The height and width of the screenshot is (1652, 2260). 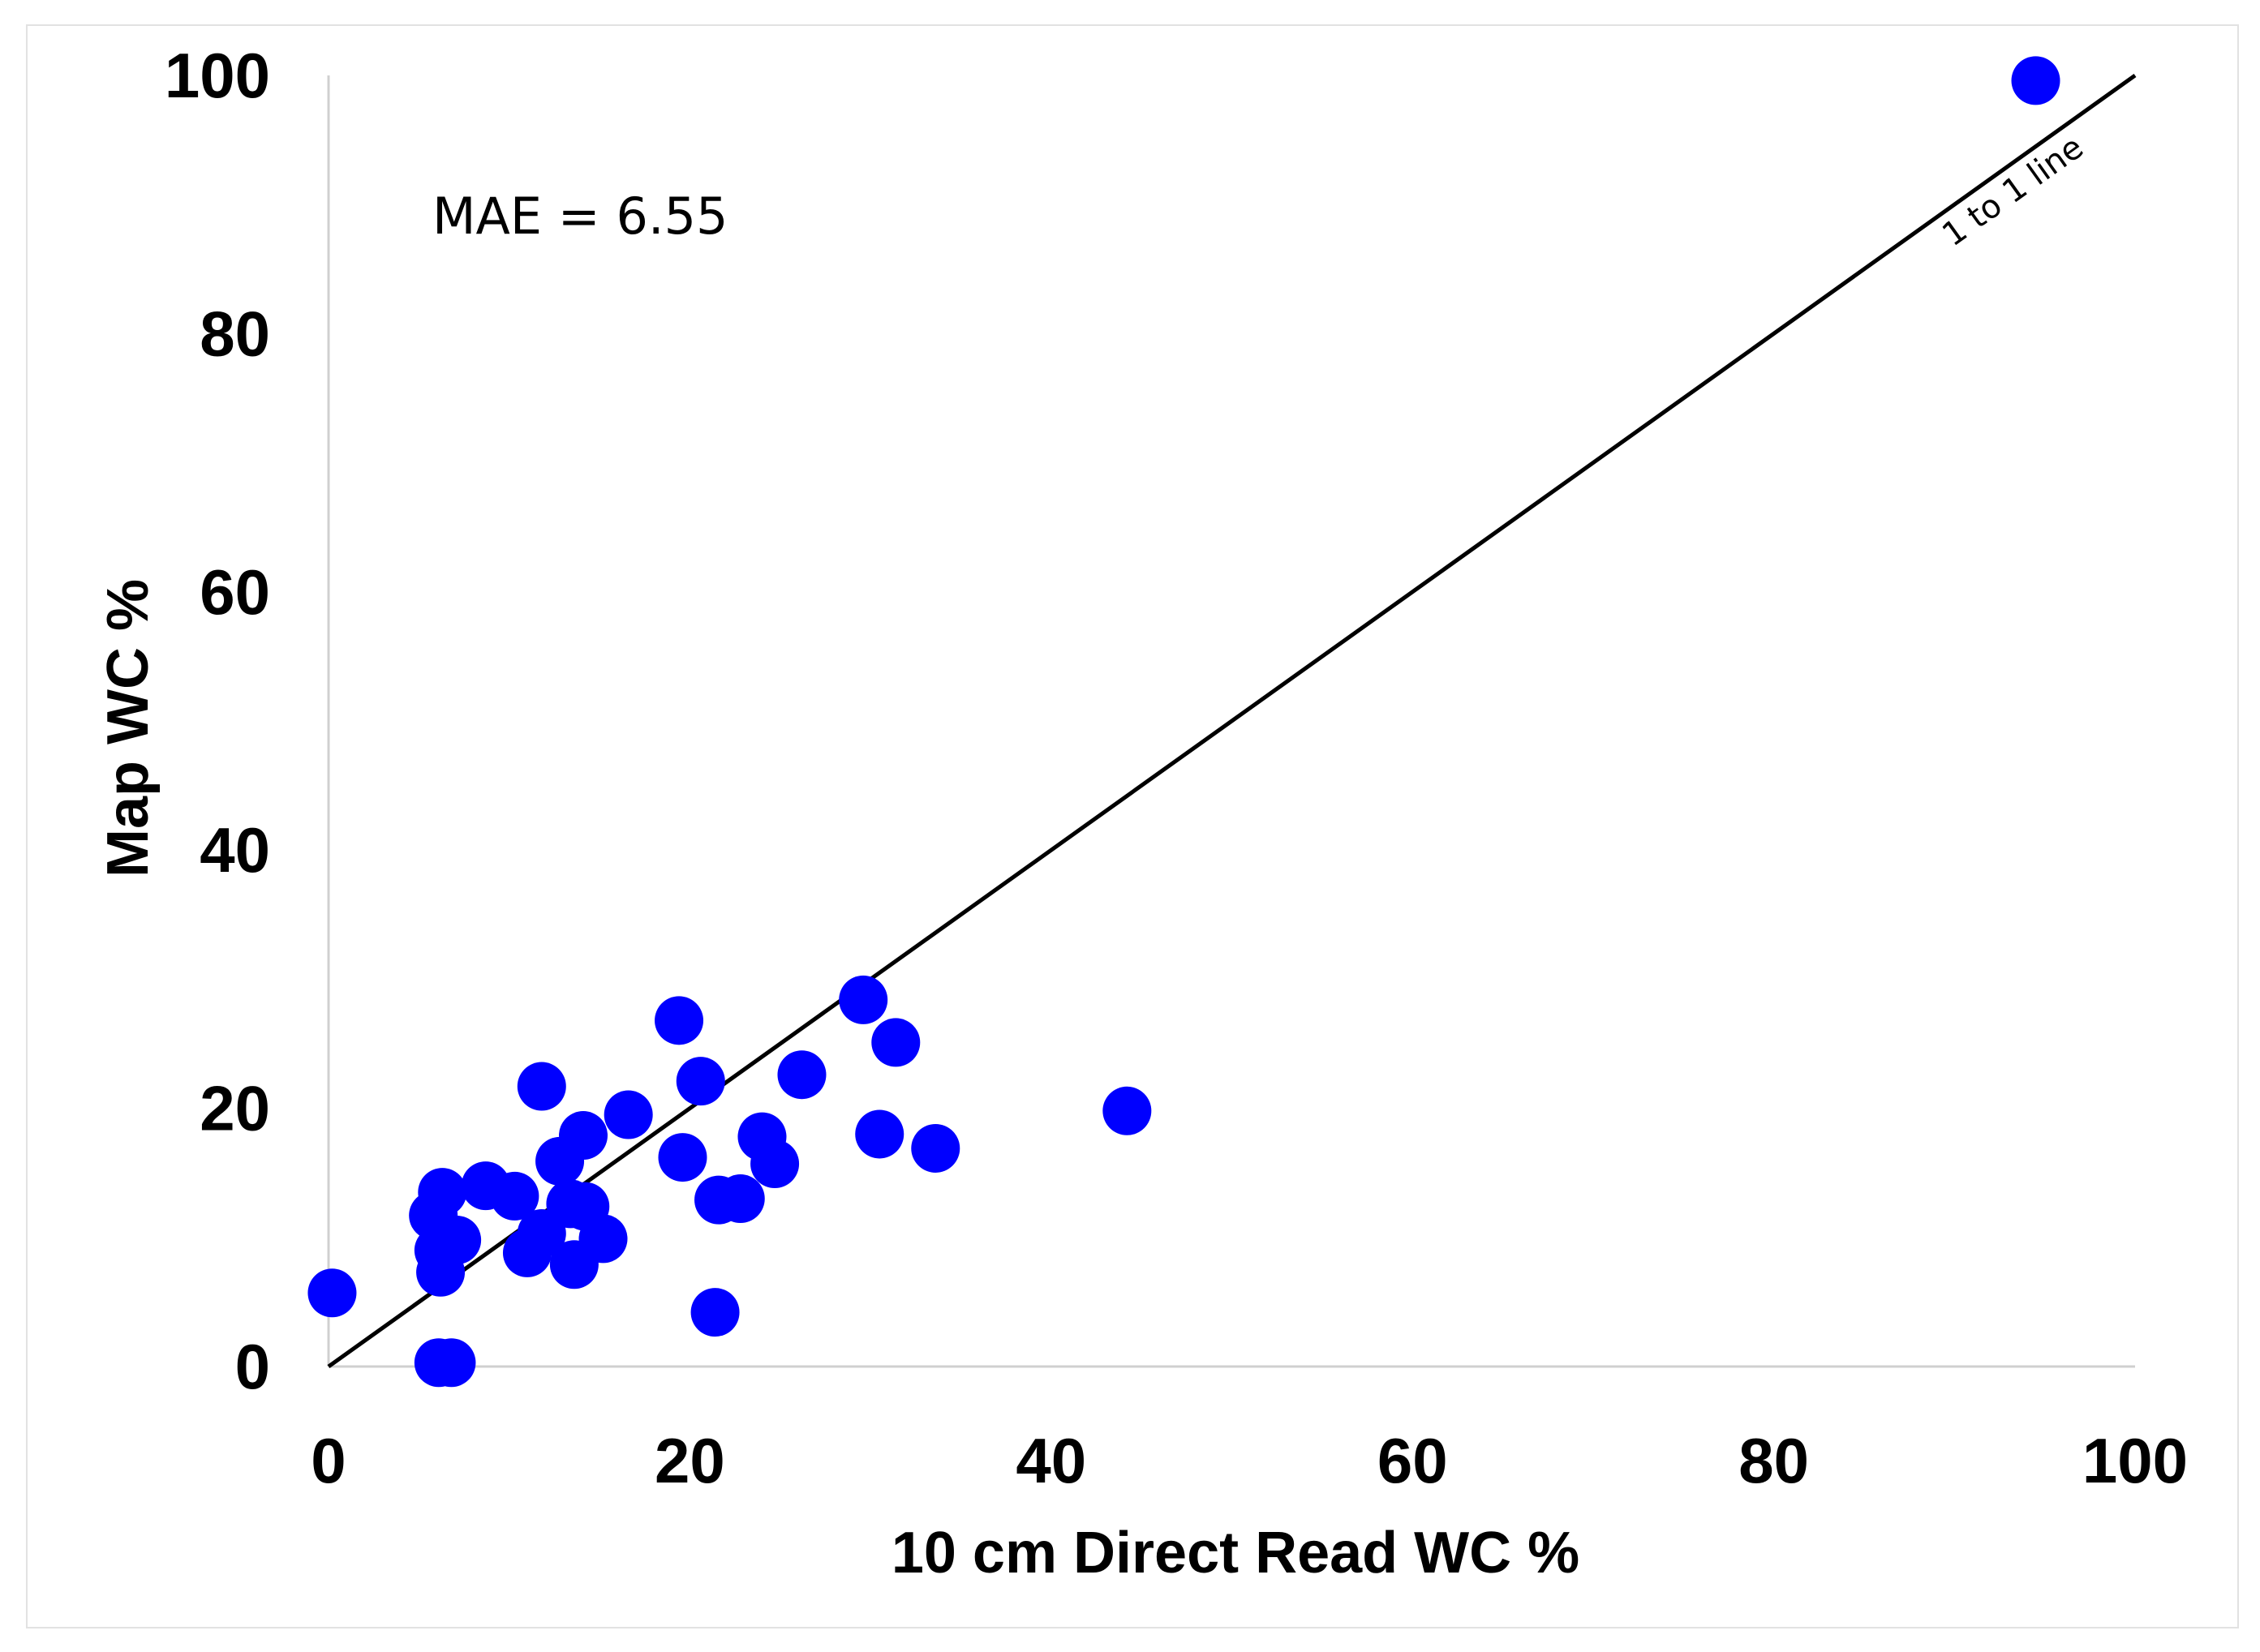 I want to click on one-to-one-line-label: 1 to 1 line, so click(x=2013, y=192).